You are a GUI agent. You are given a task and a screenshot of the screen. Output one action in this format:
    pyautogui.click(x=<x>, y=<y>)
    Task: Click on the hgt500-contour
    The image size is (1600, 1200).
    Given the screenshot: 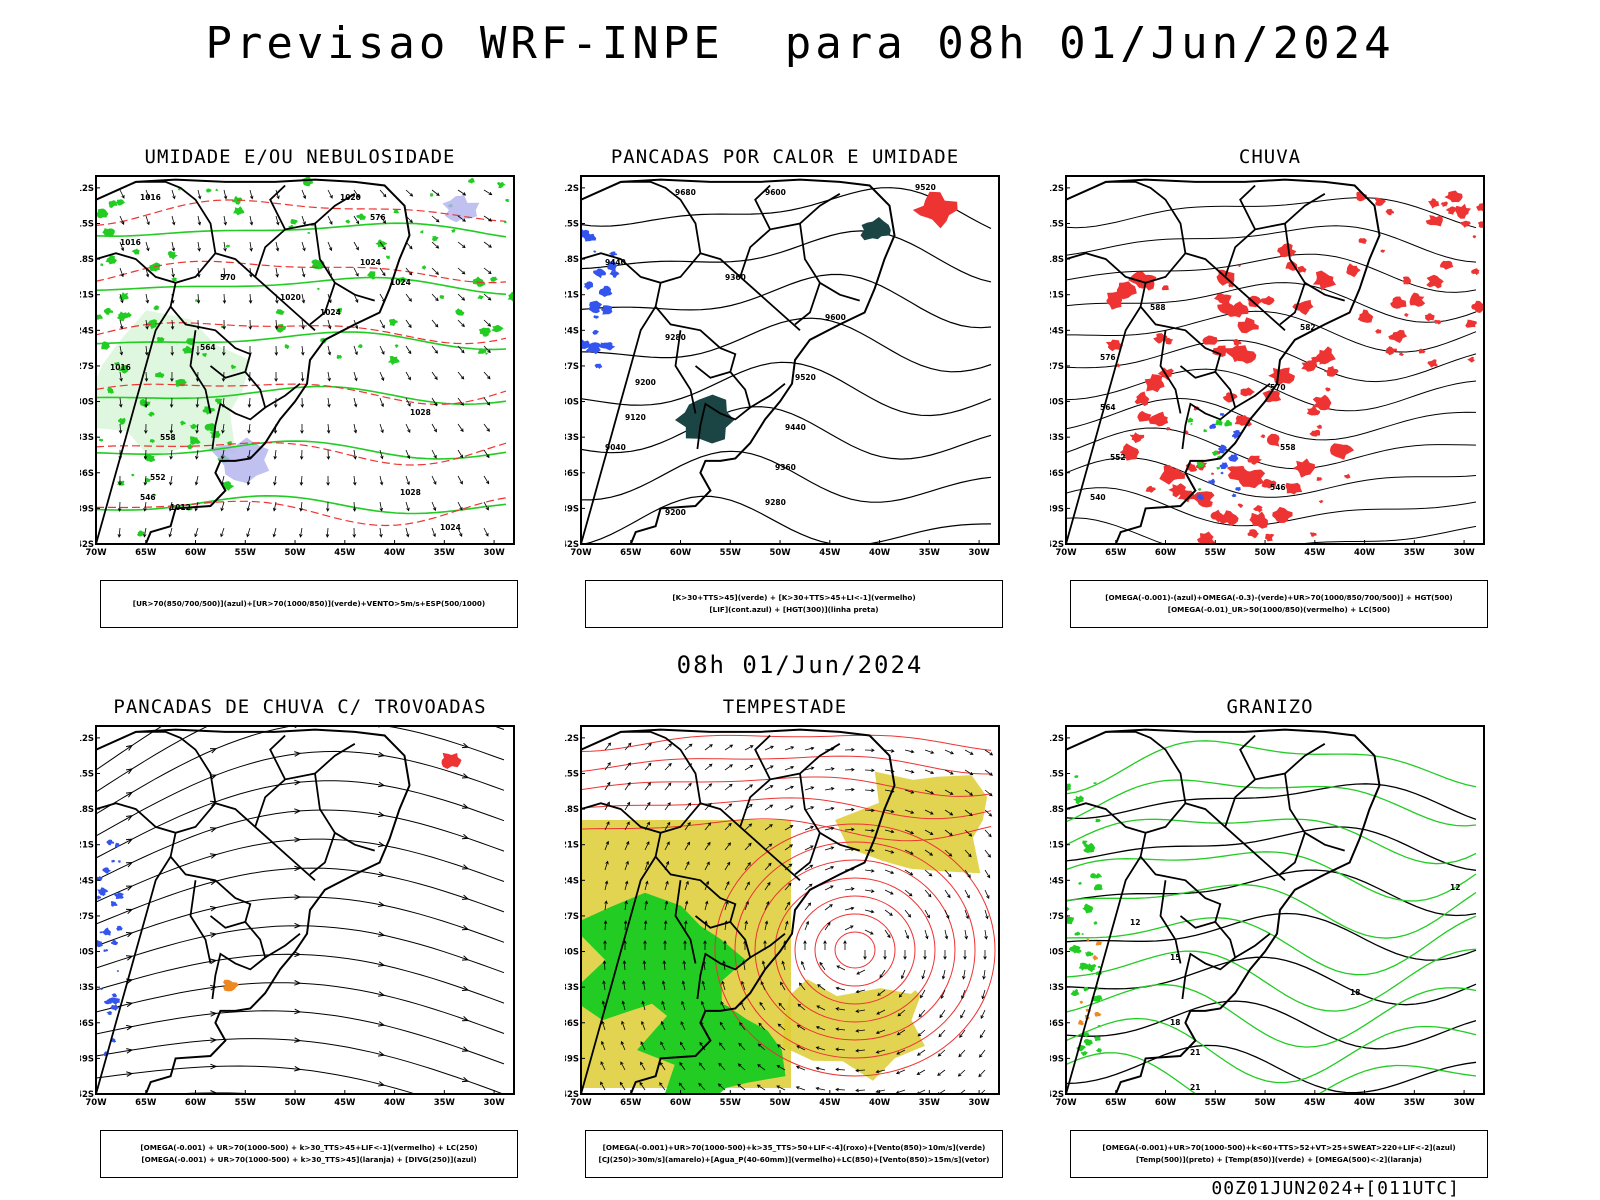 What is the action you would take?
    pyautogui.click(x=1271, y=530)
    